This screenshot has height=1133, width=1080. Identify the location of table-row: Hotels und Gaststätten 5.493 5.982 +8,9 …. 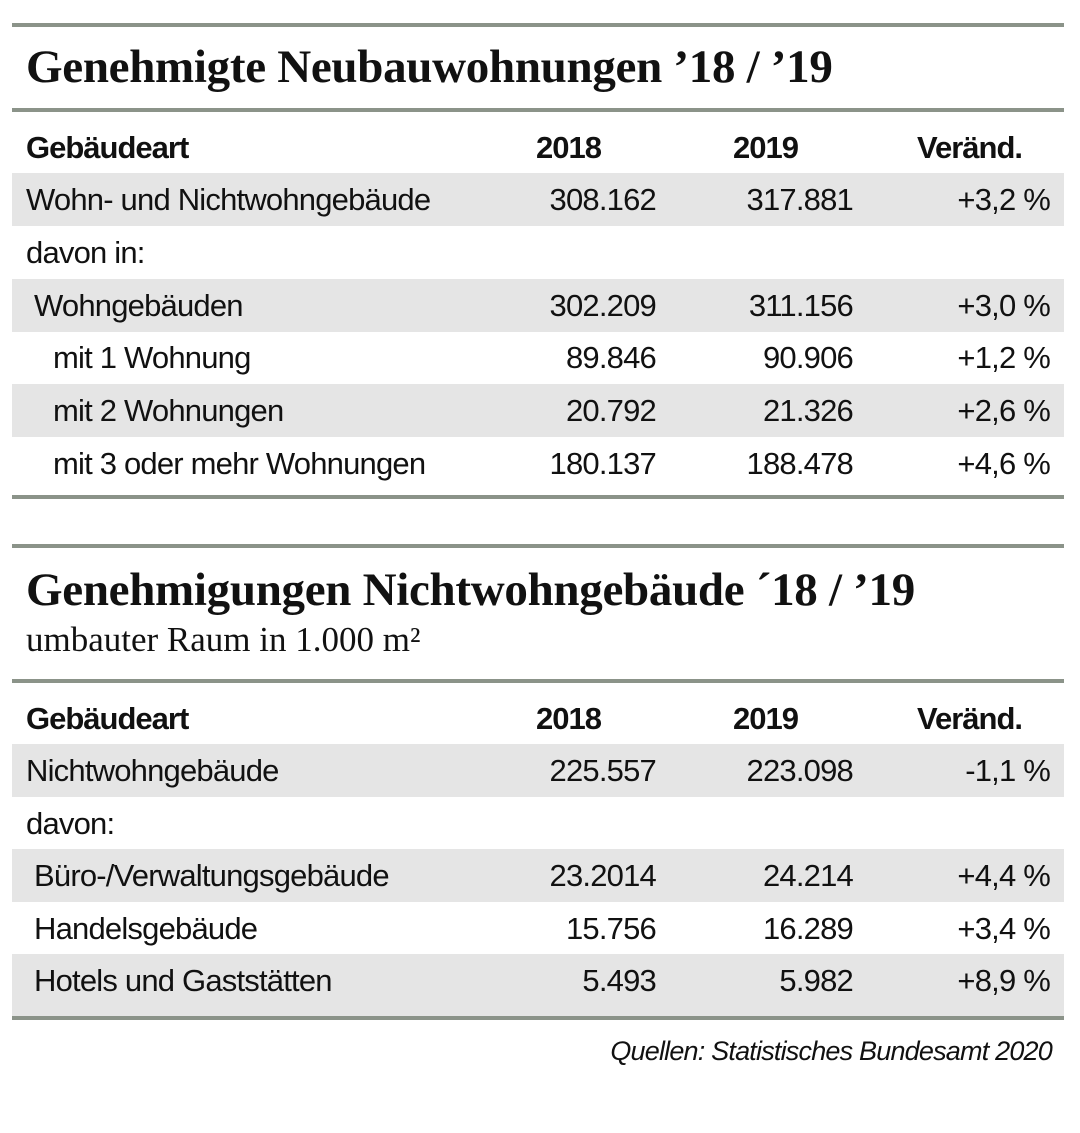
(538, 985).